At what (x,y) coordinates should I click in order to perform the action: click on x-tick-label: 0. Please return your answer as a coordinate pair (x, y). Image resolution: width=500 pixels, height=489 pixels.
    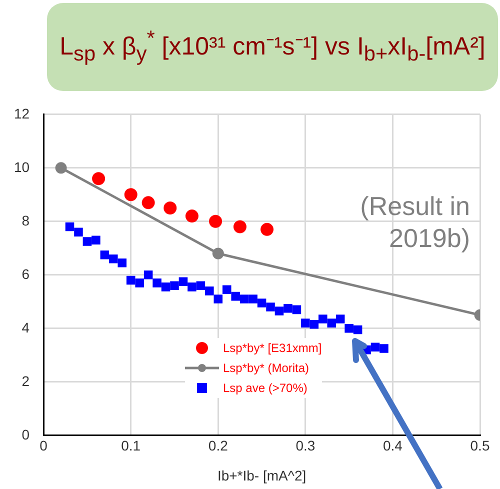
    Looking at the image, I should click on (44, 446).